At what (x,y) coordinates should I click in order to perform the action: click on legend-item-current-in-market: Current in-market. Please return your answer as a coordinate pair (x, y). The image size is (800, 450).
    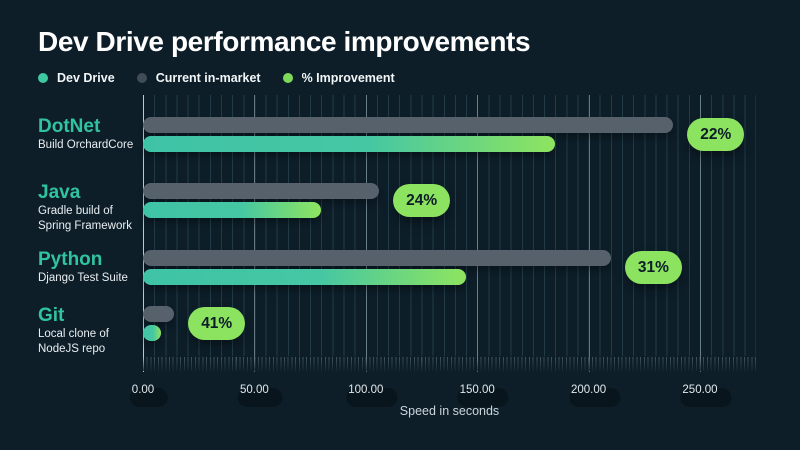
    Looking at the image, I should click on (198, 78).